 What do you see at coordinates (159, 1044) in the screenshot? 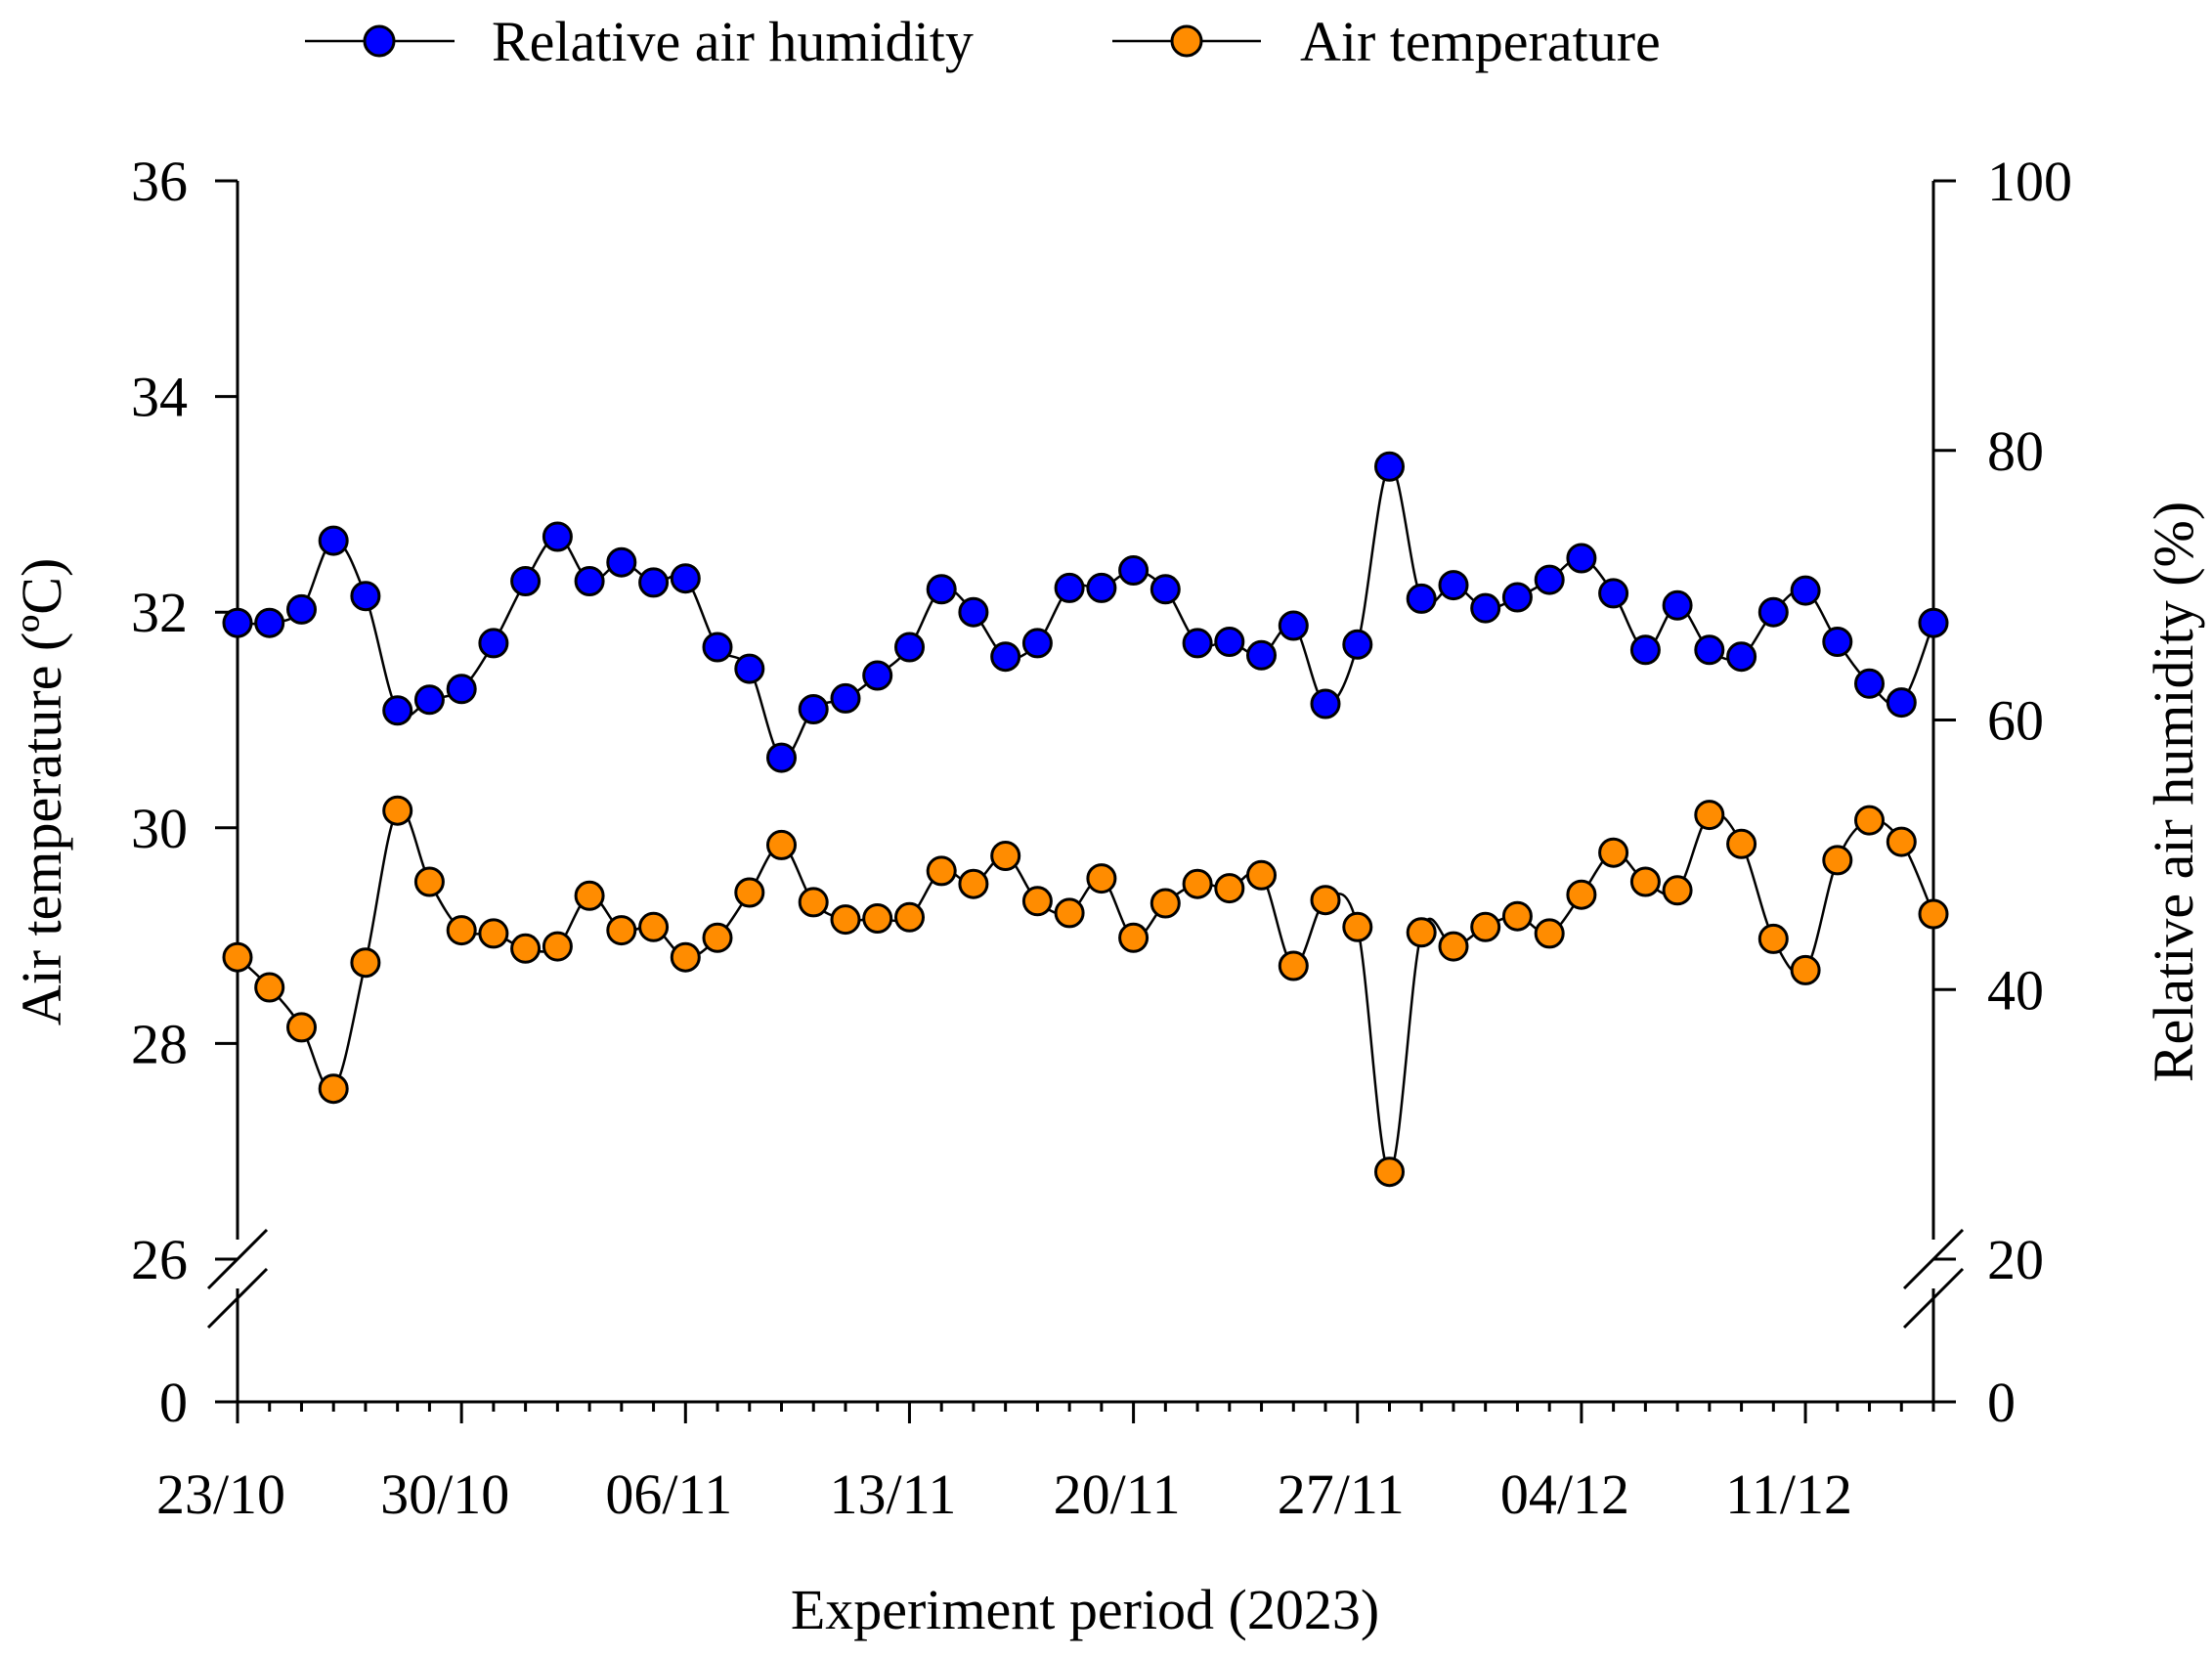
I see `left-tick-label: 28` at bounding box center [159, 1044].